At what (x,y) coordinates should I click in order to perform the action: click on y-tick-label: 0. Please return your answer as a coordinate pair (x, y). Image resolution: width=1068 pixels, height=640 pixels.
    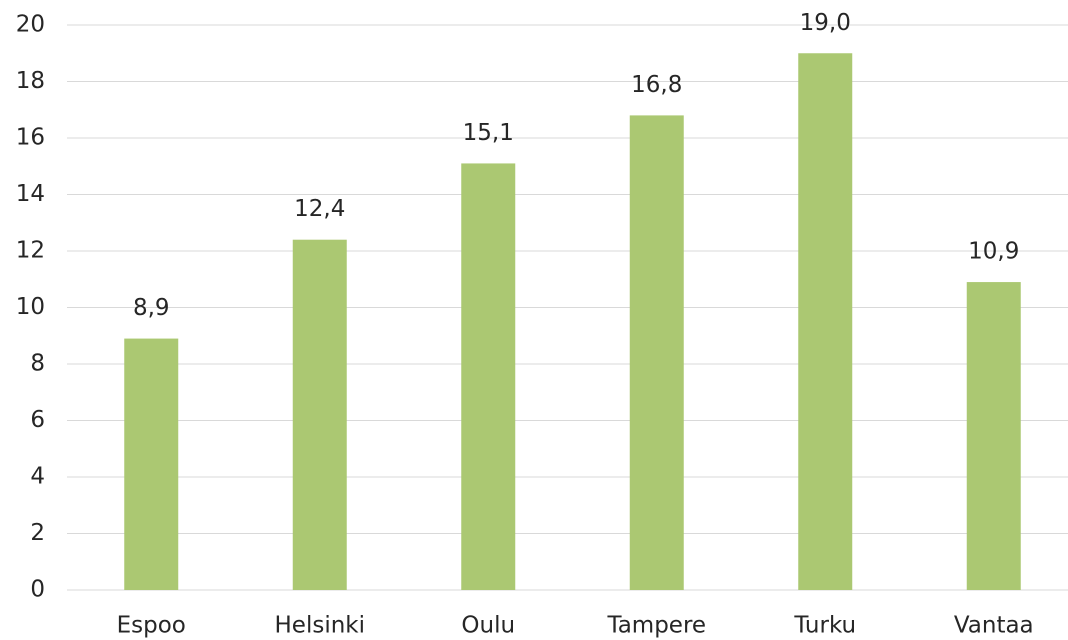
    Looking at the image, I should click on (37, 590).